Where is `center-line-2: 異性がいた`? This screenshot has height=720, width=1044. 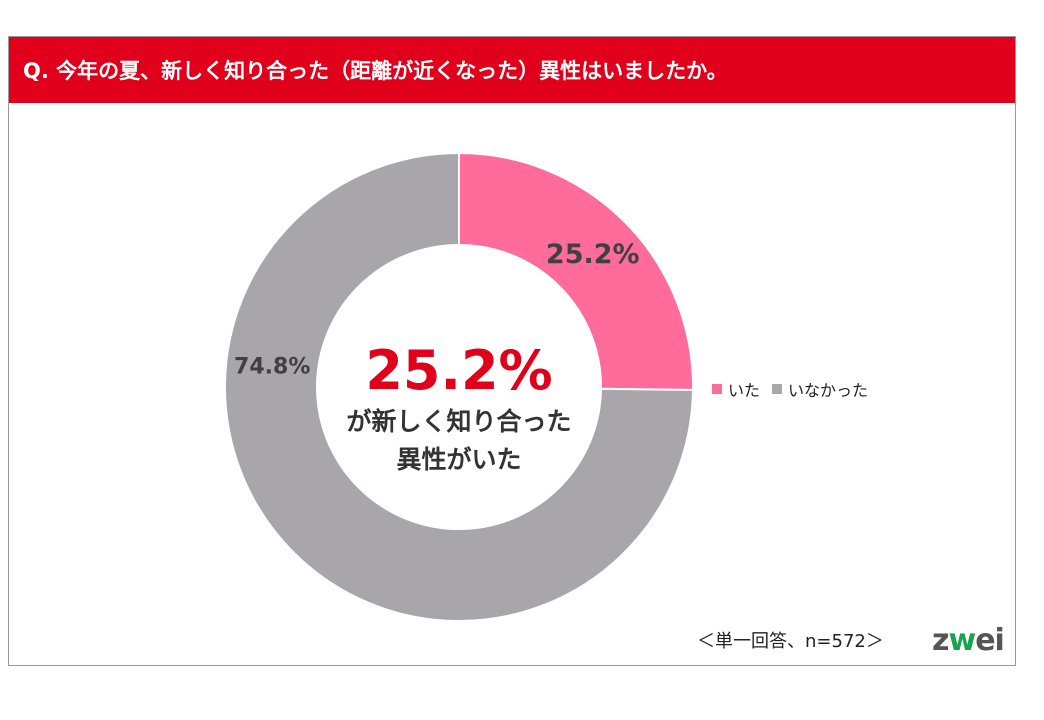
center-line-2: 異性がいた is located at coordinates (458, 459).